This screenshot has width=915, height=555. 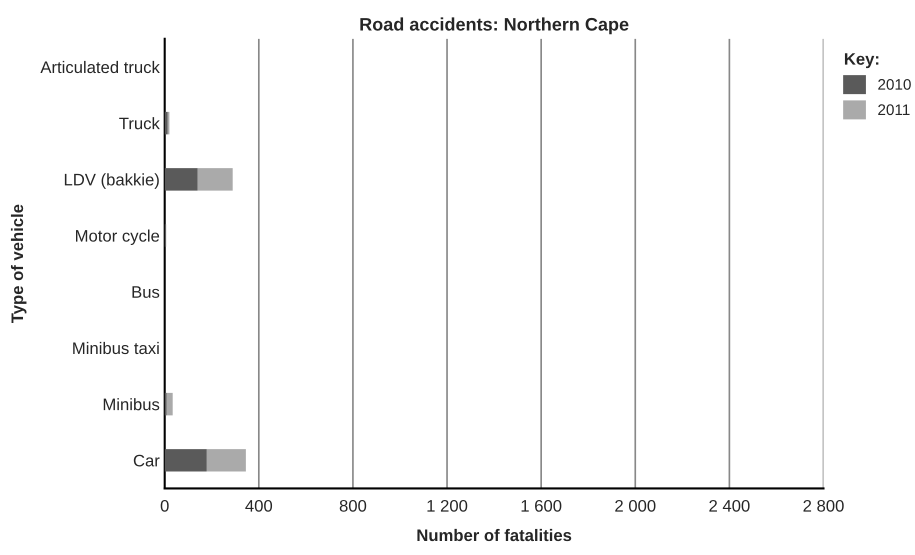 I want to click on x-tick-label: 400, so click(x=258, y=506).